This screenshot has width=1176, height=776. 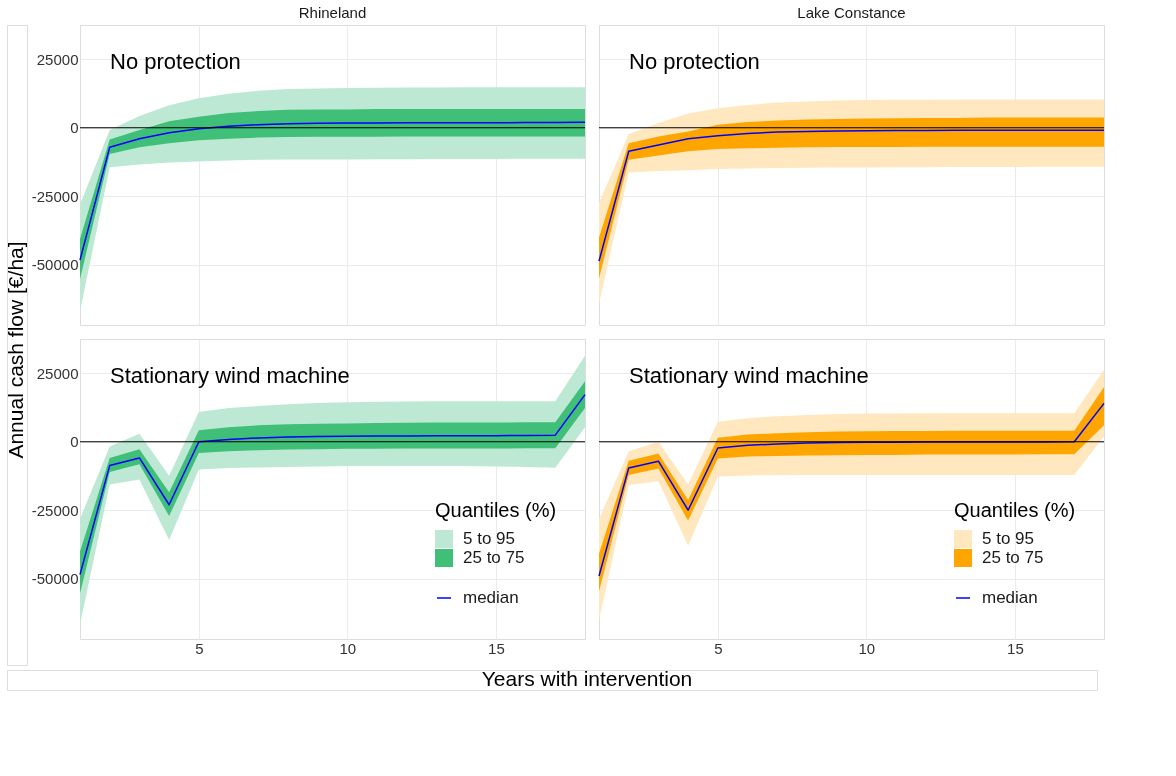 I want to click on chart-title: Lake Constance, so click(x=851, y=12).